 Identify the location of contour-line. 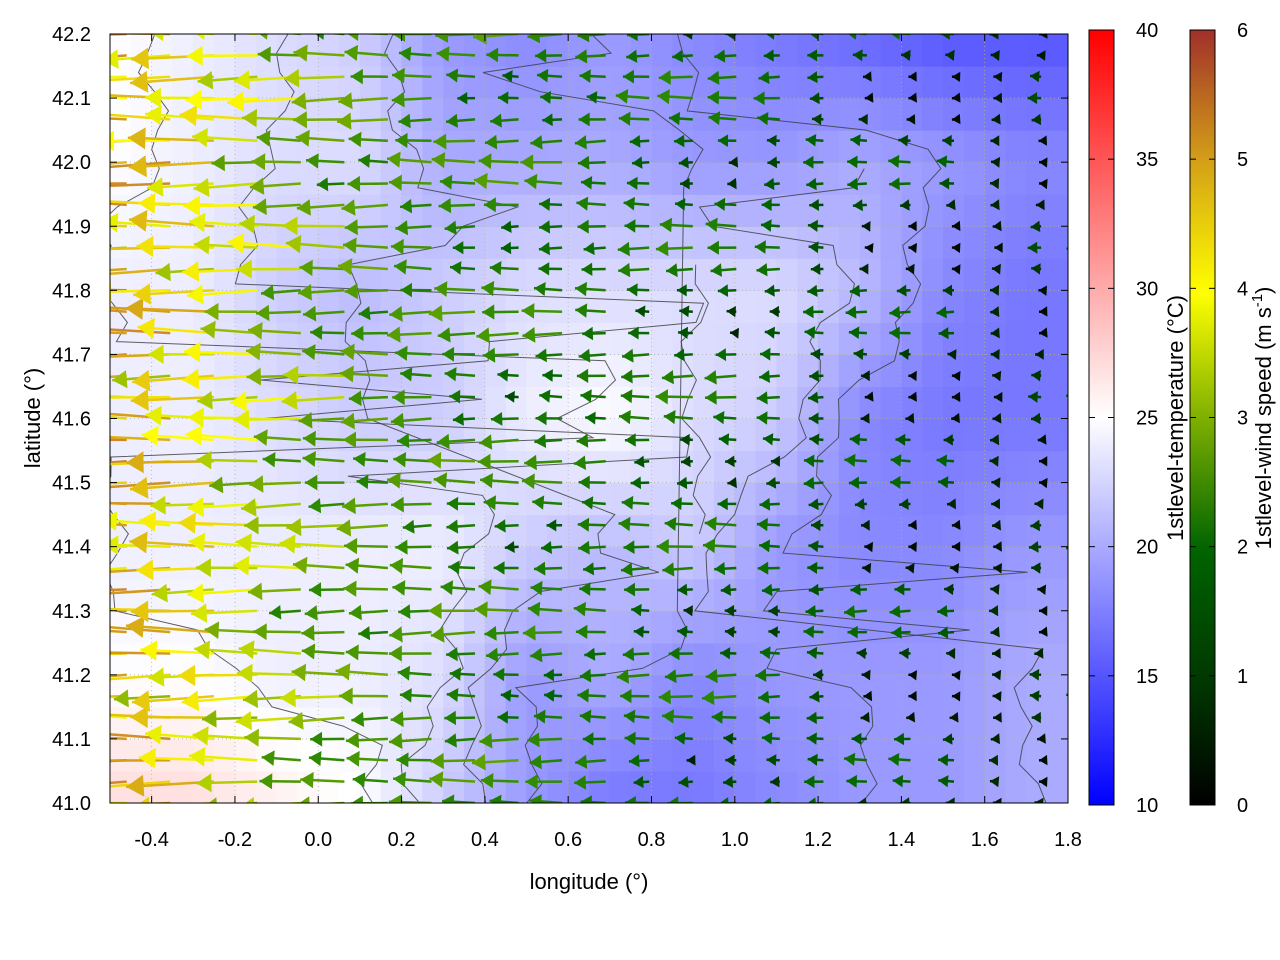
(696, 399).